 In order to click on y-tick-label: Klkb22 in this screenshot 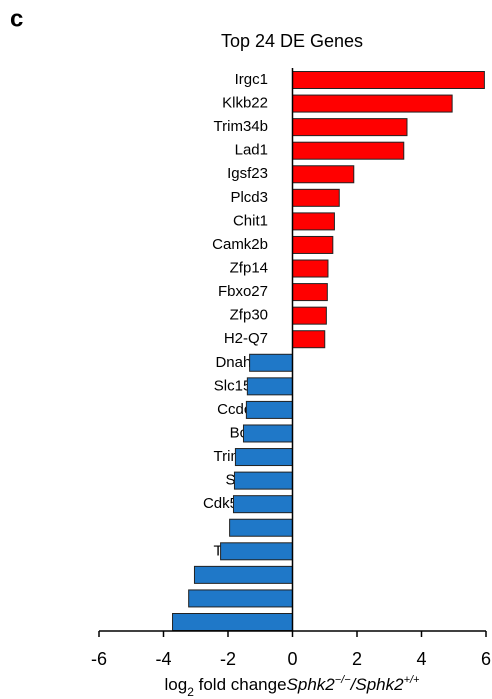, I will do `click(245, 103)`.